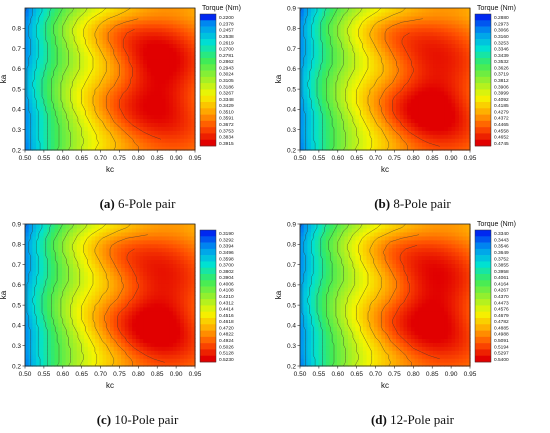 Image resolution: width=550 pixels, height=433 pixels. I want to click on legend-level-label: 0.2700, so click(226, 50).